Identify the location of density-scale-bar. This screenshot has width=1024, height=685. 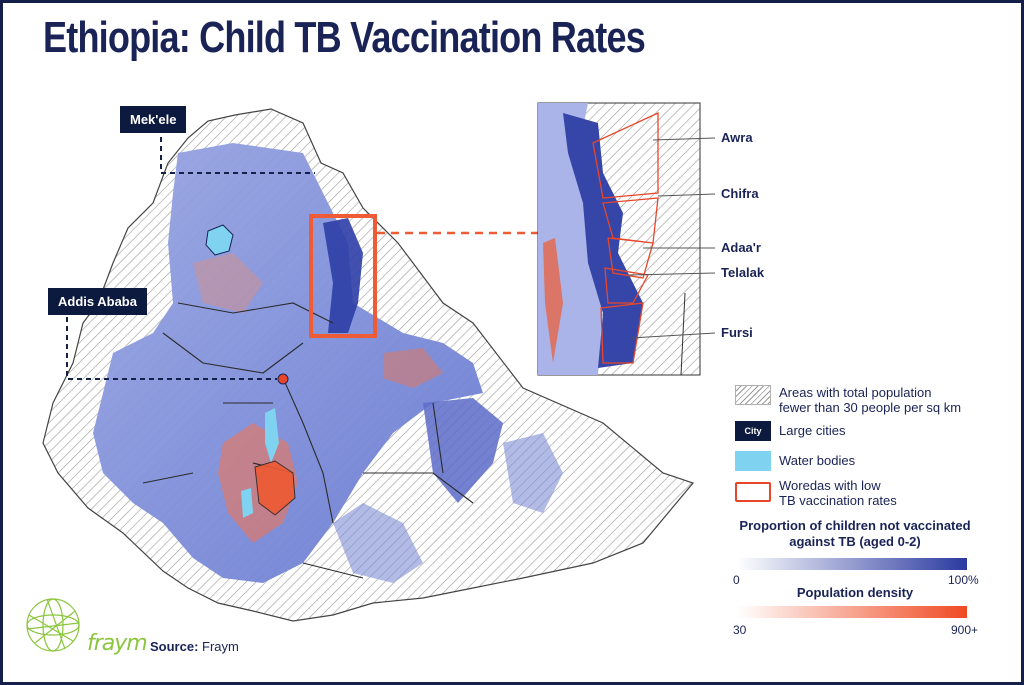
(852, 612).